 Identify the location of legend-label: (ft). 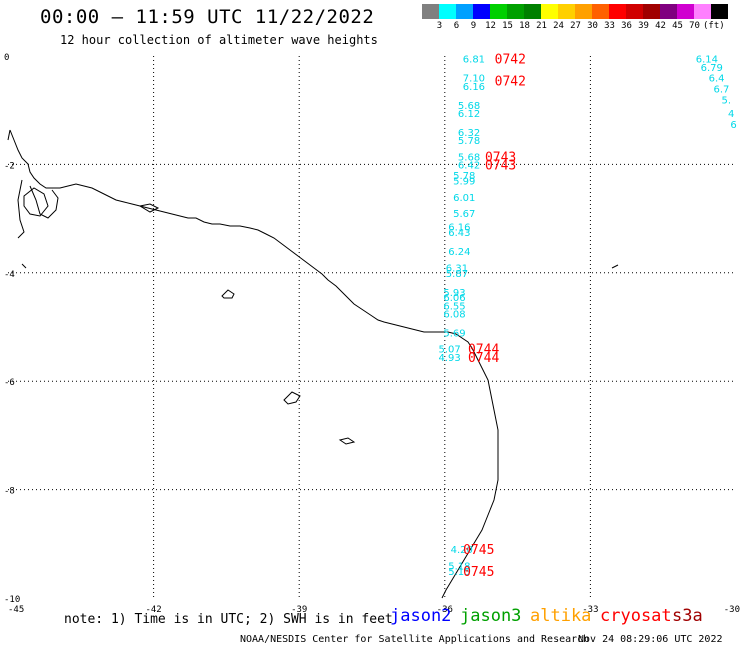
(714, 26).